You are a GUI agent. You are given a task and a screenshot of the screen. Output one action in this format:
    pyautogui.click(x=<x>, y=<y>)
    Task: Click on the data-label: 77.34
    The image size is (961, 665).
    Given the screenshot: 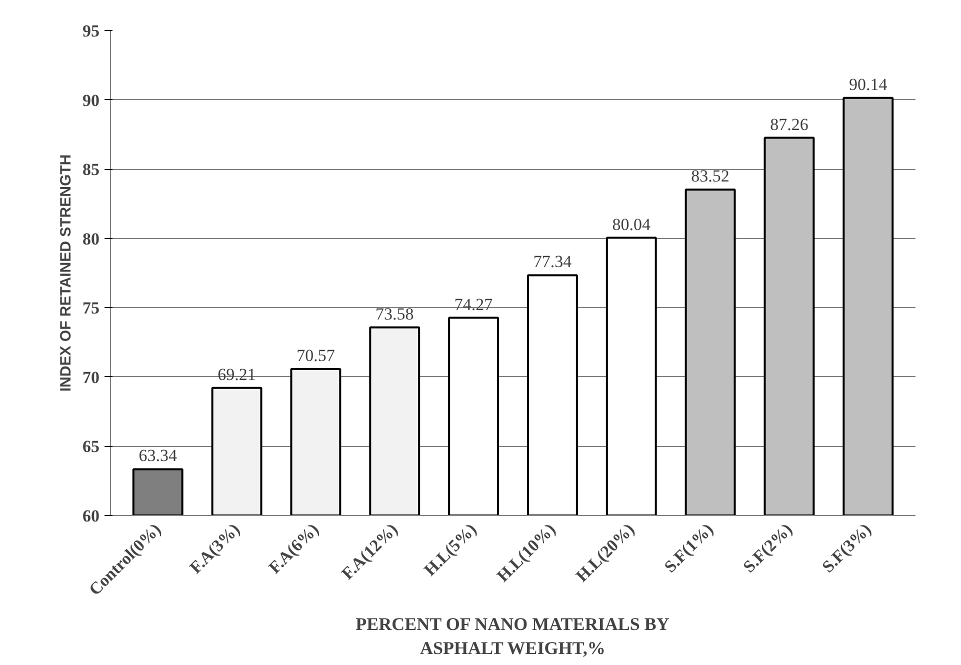 What is the action you would take?
    pyautogui.click(x=552, y=262)
    